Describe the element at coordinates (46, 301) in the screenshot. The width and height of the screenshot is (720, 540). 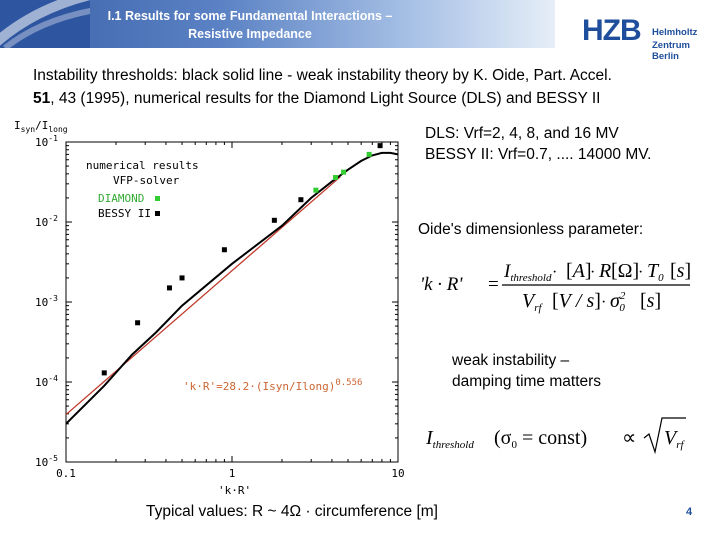
I see `y-tick-label: 10⁻³` at that location.